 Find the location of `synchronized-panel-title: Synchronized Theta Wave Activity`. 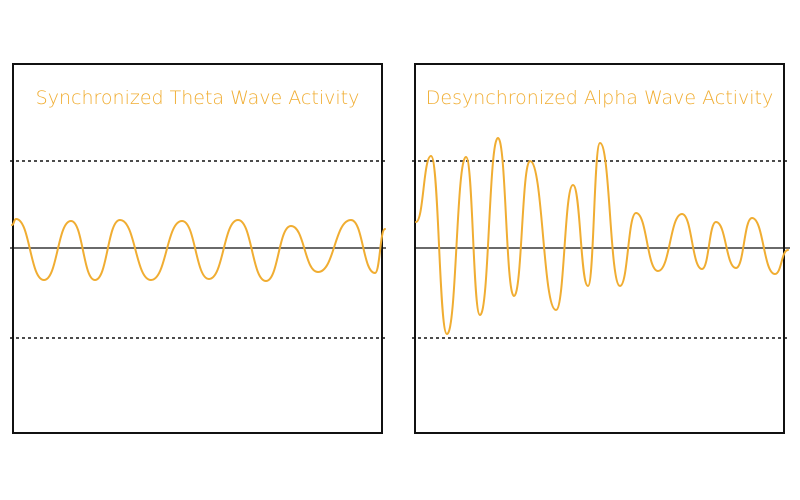

synchronized-panel-title: Synchronized Theta Wave Activity is located at coordinates (197, 98).